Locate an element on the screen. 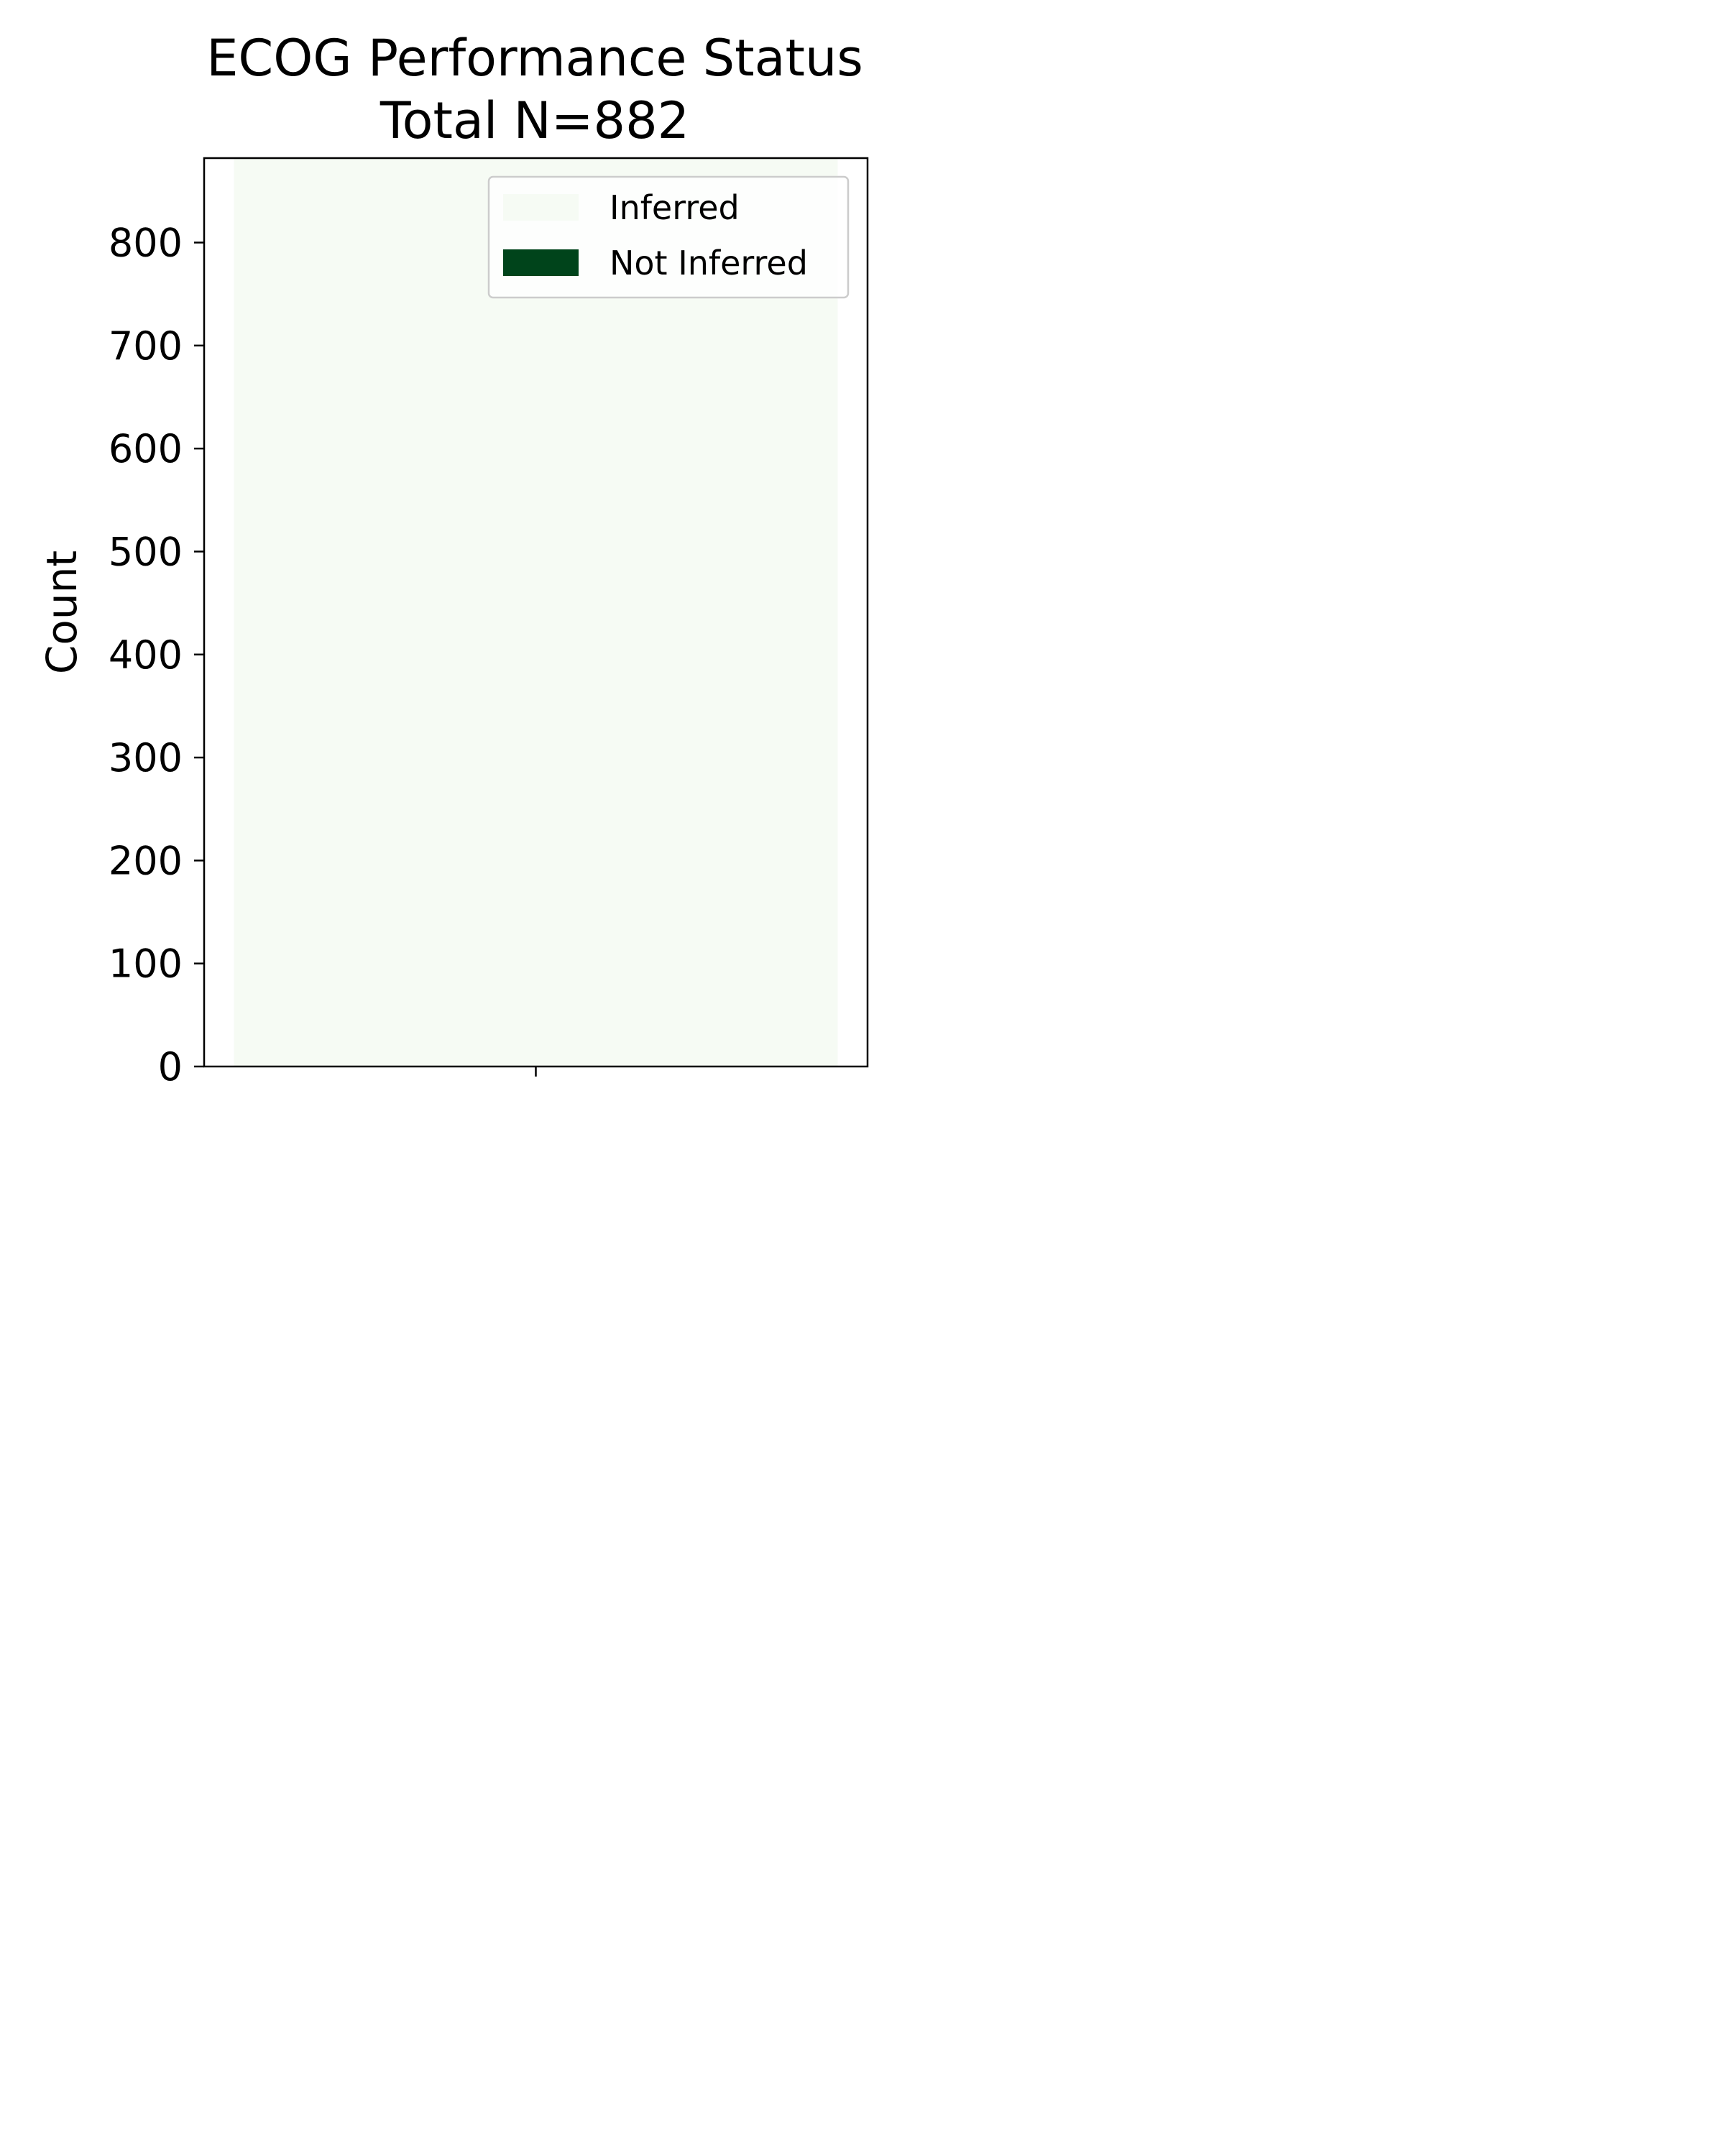  bar-inferred is located at coordinates (536, 612).